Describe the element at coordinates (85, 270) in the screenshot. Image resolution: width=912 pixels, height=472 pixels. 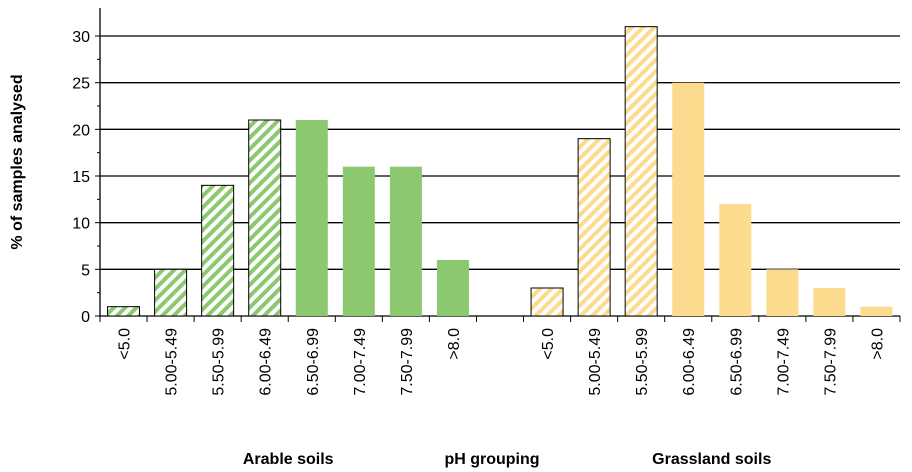
I see `y-tick-label: 5` at that location.